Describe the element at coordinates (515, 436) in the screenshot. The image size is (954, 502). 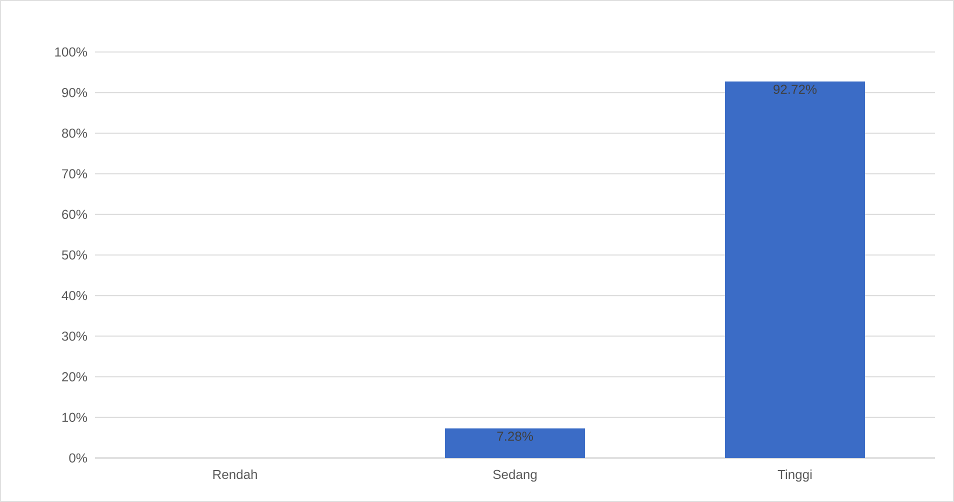
I see `data-label: 7.28%` at that location.